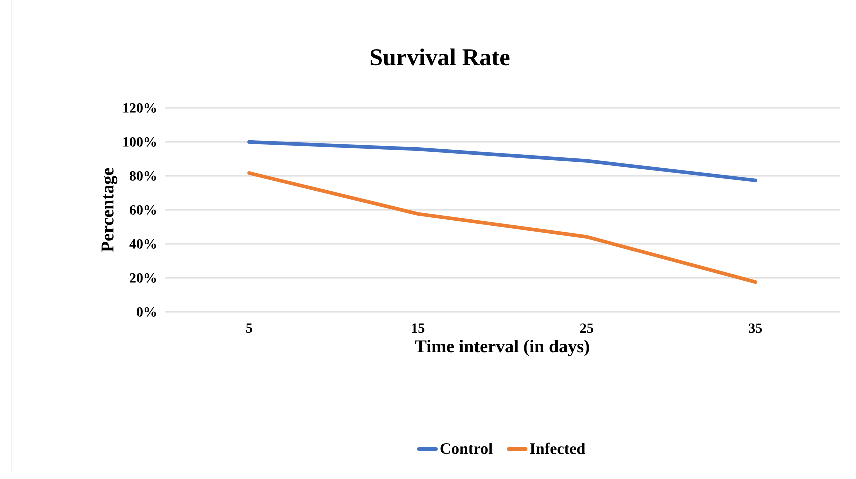 The width and height of the screenshot is (856, 479). I want to click on chart-title: Survival Rate, so click(440, 57).